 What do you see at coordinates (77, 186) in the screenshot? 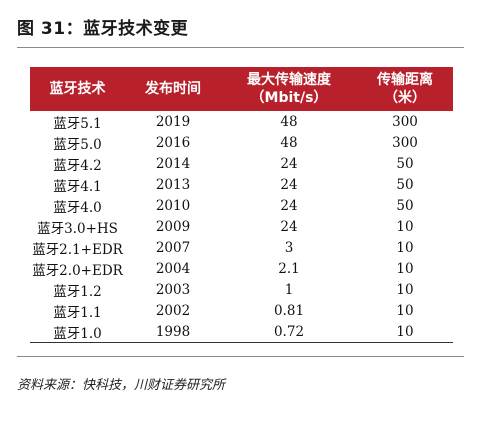
I see `cell-version: 蓝牙4.1` at bounding box center [77, 186].